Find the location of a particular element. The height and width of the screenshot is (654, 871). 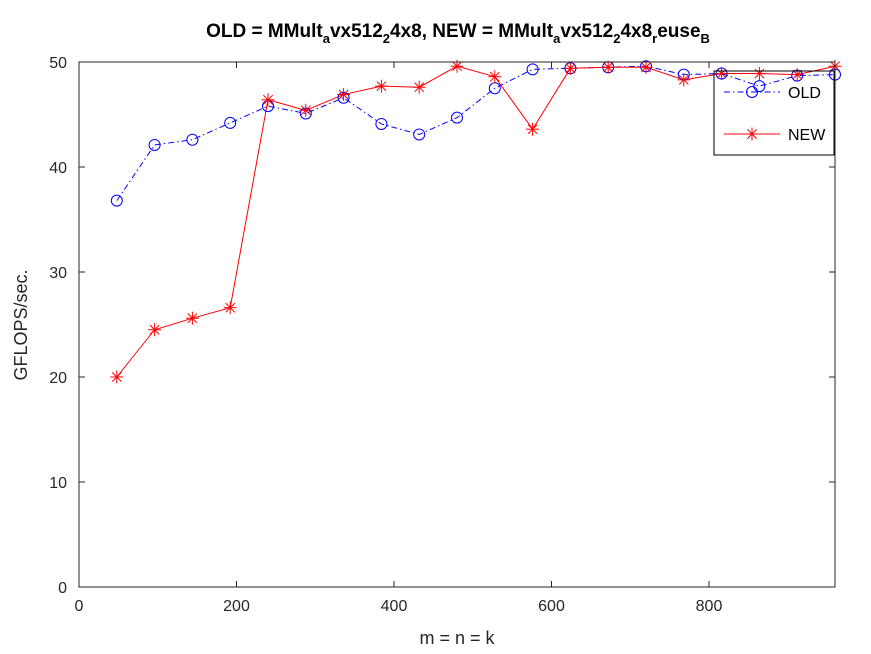

x-tick-label: 800 is located at coordinates (709, 606).